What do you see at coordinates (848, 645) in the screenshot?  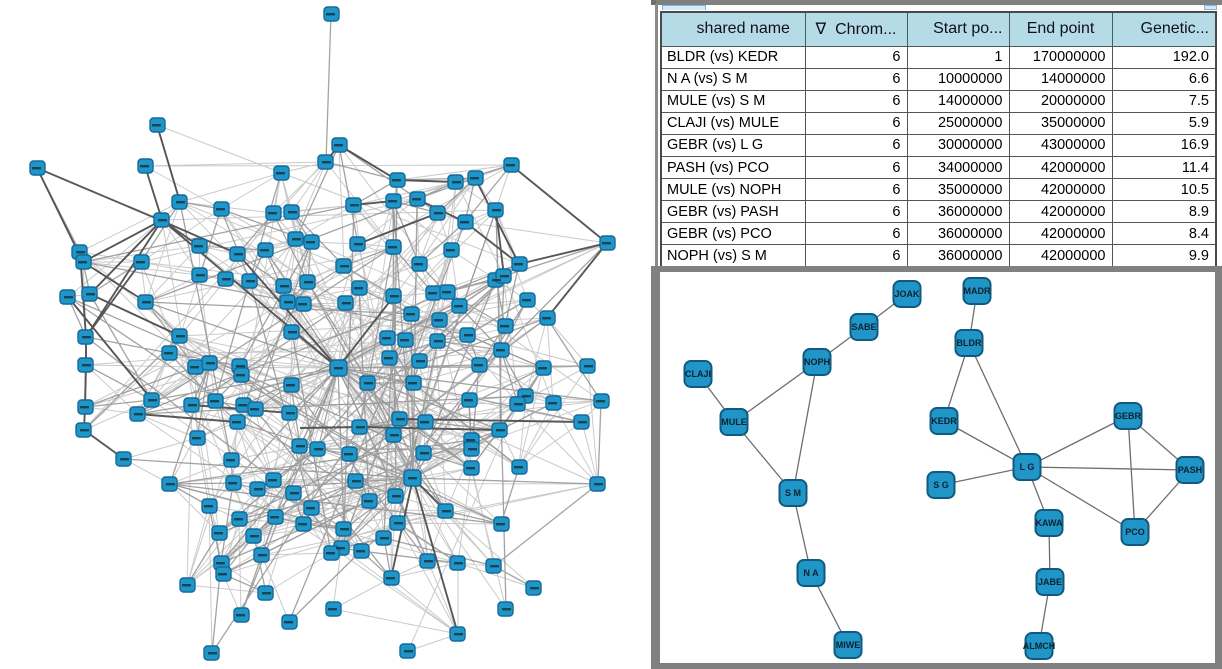 I see `svg-text: MIWE` at bounding box center [848, 645].